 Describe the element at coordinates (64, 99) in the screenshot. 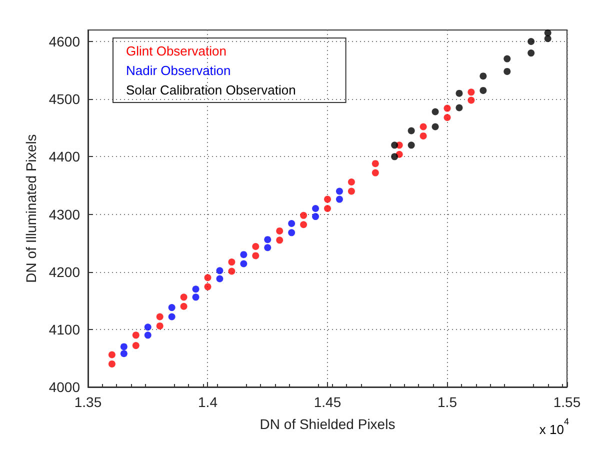

I see `y-tick-label: 4500` at that location.